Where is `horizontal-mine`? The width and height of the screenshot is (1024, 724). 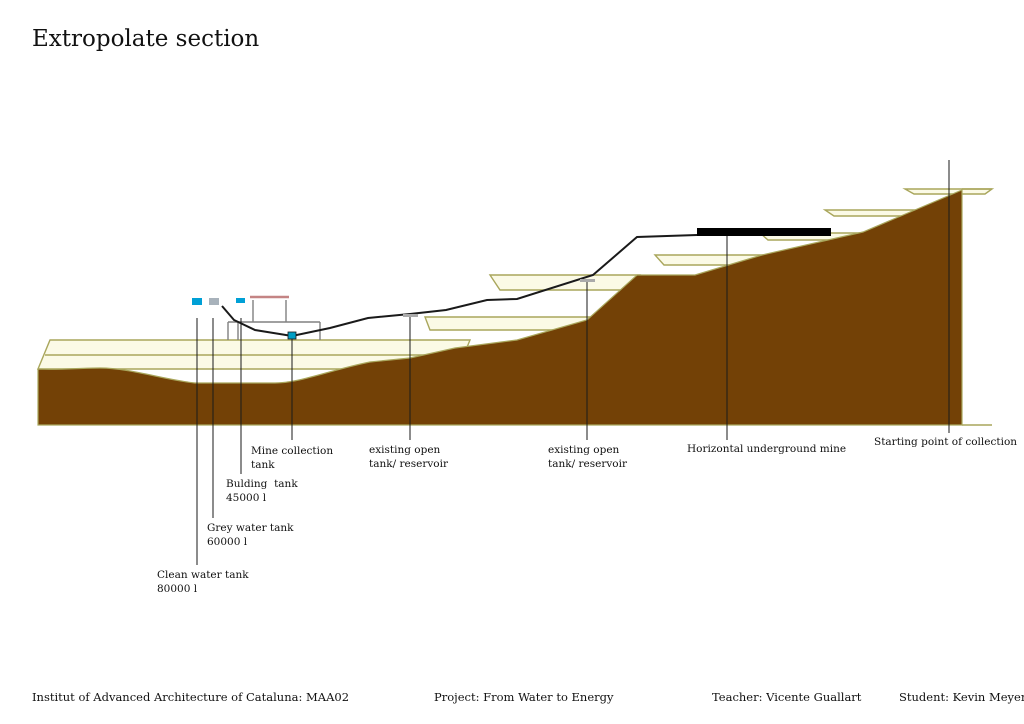 horizontal-mine is located at coordinates (764, 232).